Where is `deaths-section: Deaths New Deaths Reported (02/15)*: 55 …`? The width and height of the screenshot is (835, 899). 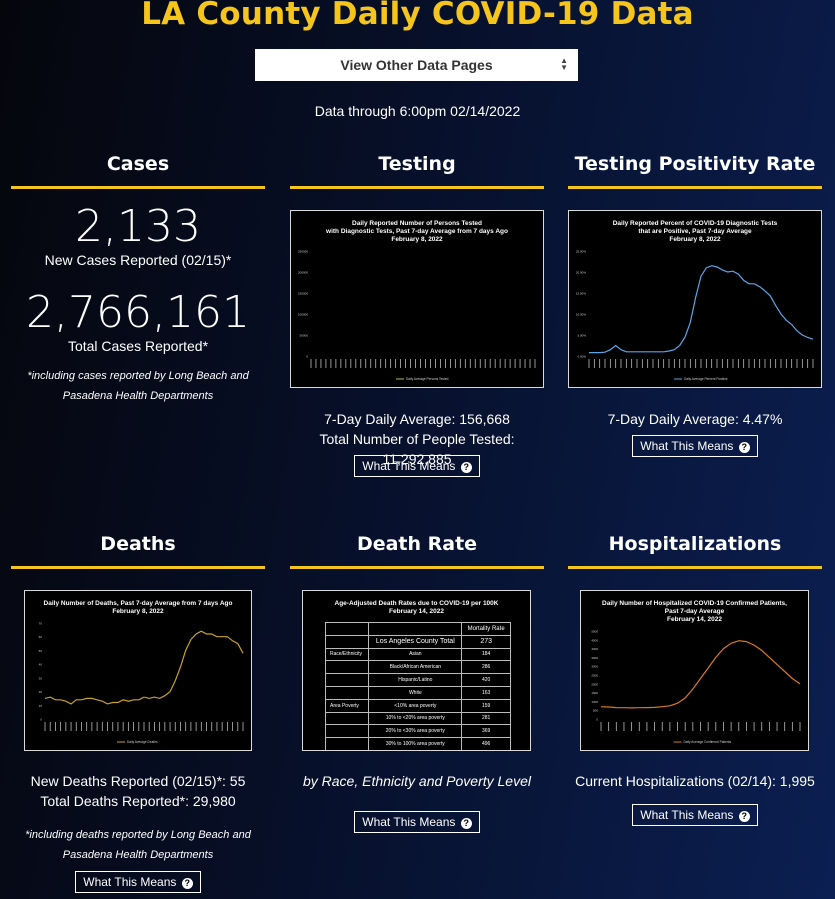
deaths-section: Deaths New Deaths Reported (02/15)*: 55 … is located at coordinates (138, 713).